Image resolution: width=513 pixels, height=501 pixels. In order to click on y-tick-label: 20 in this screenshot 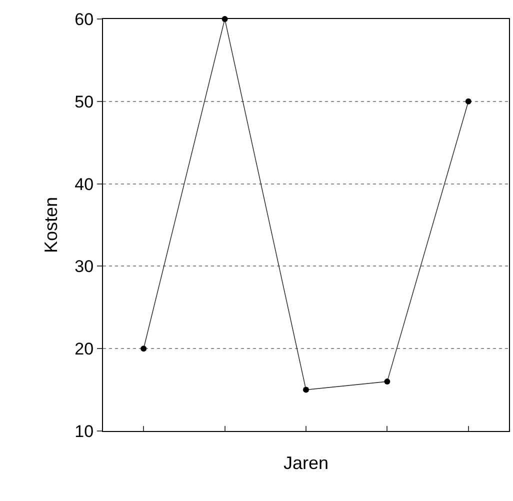, I will do `click(84, 349)`.